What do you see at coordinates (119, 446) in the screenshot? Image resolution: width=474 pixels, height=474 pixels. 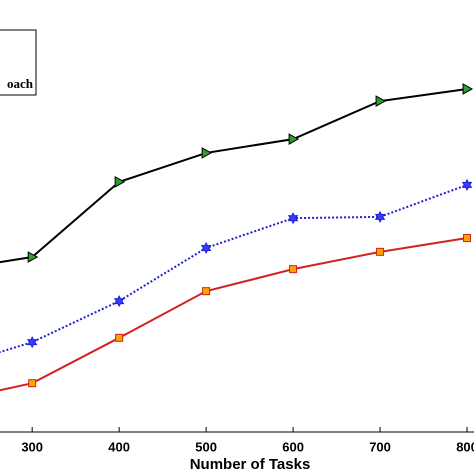 I see `x-tick-label: 400` at bounding box center [119, 446].